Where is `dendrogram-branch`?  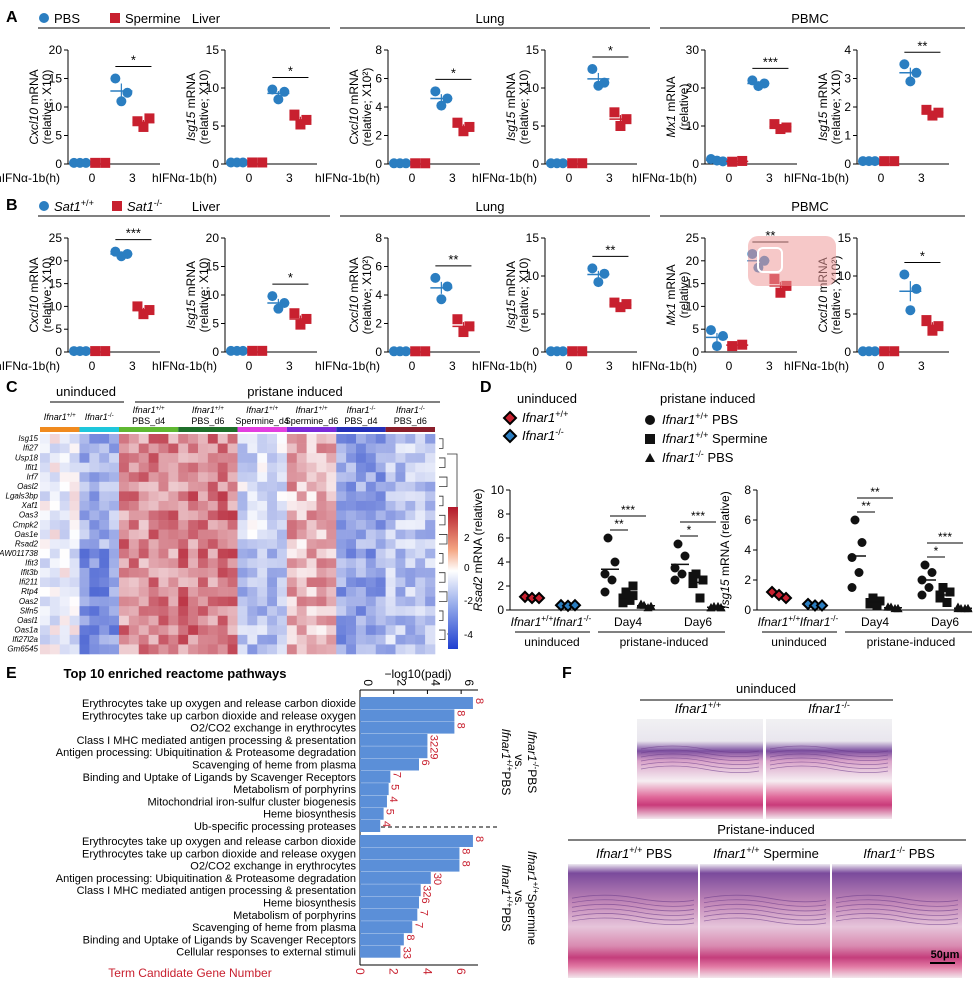 dendrogram-branch is located at coordinates (442, 635).